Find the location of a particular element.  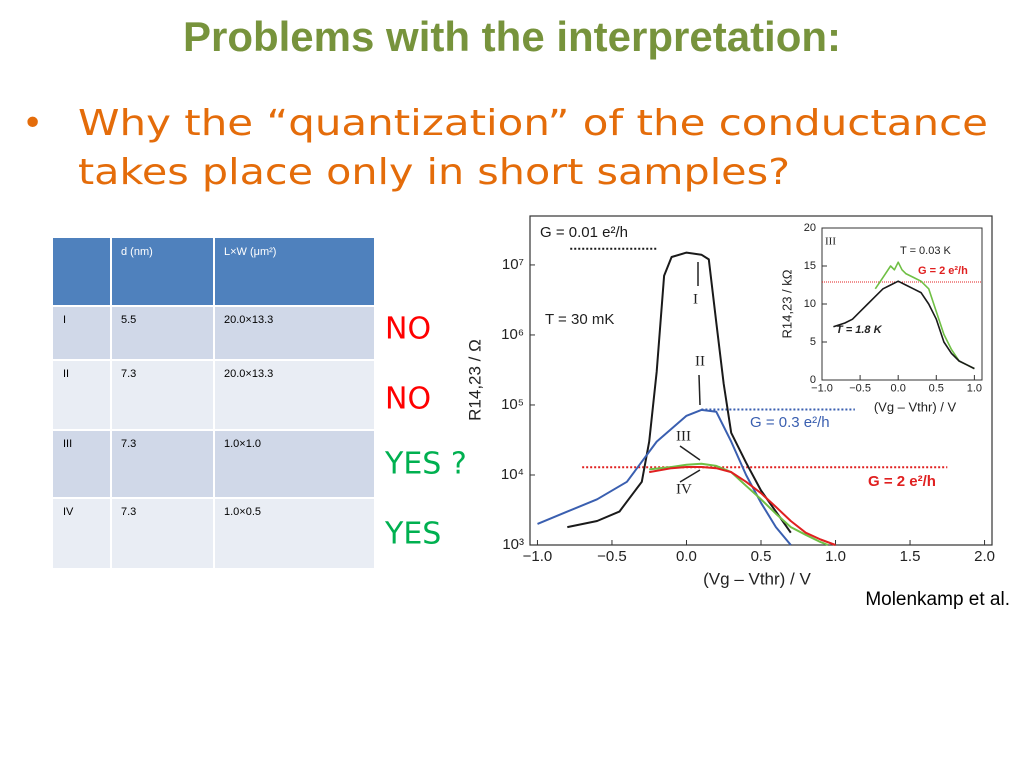

slide-title: Problems with the interpretation: is located at coordinates (512, 36).